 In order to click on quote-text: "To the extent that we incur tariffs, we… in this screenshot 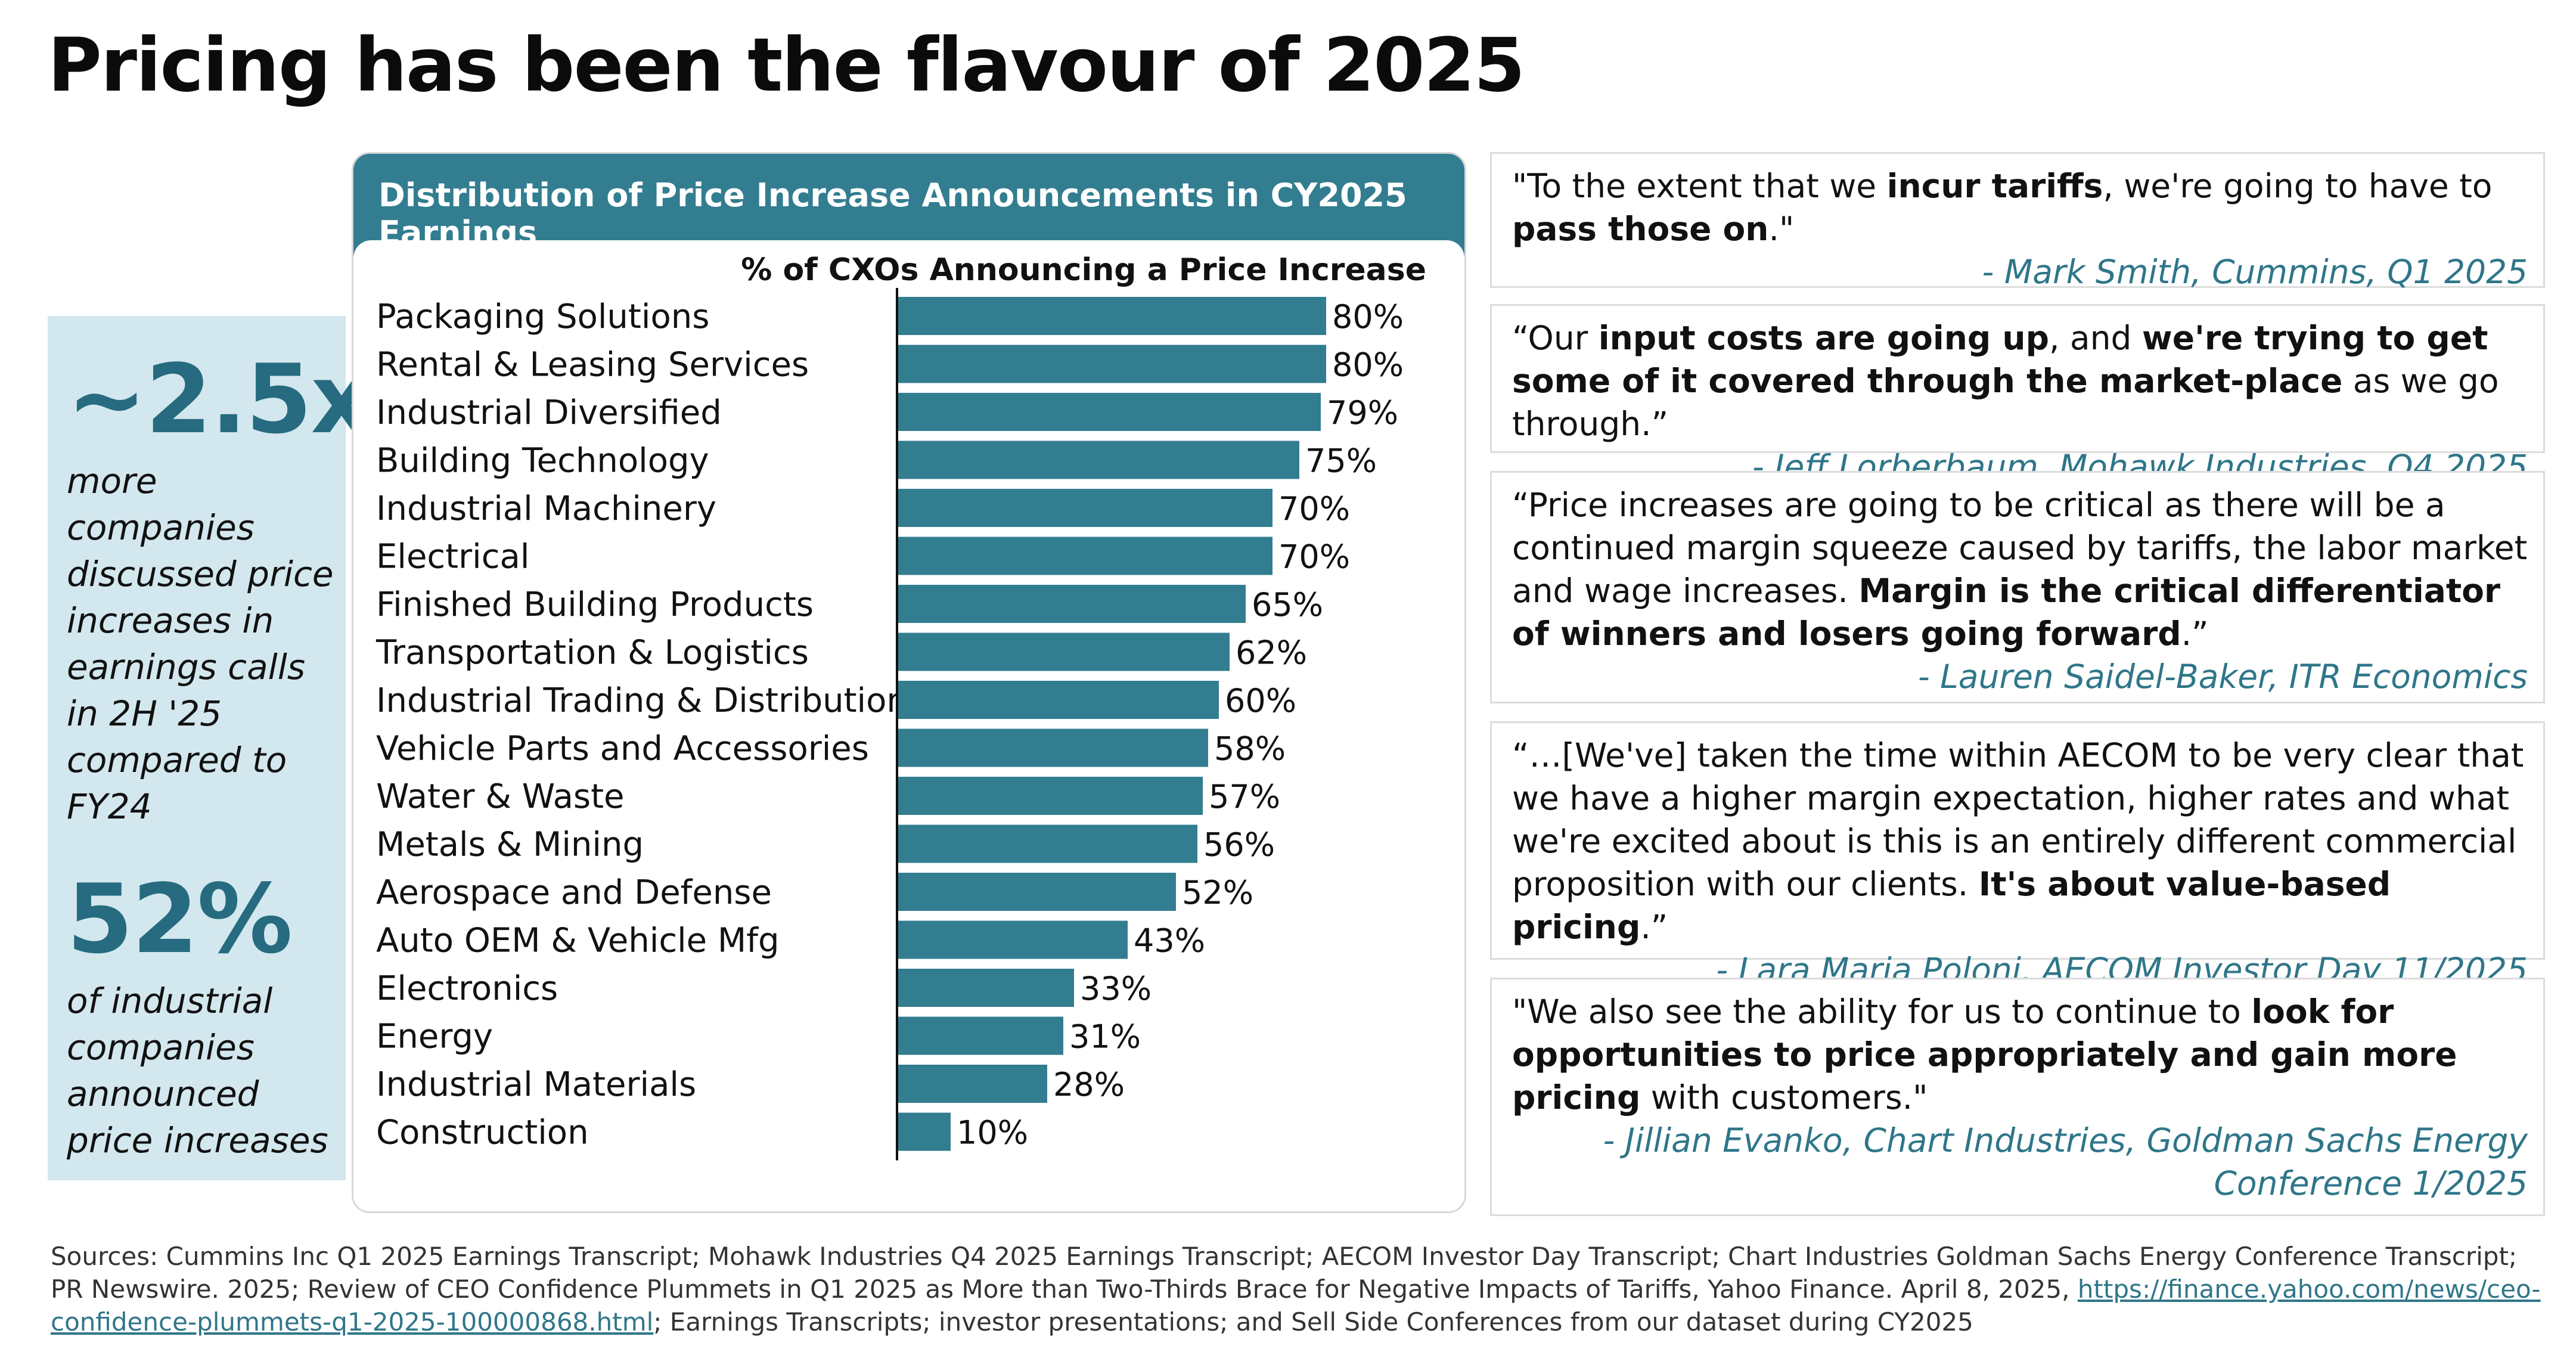, I will do `click(2020, 207)`.